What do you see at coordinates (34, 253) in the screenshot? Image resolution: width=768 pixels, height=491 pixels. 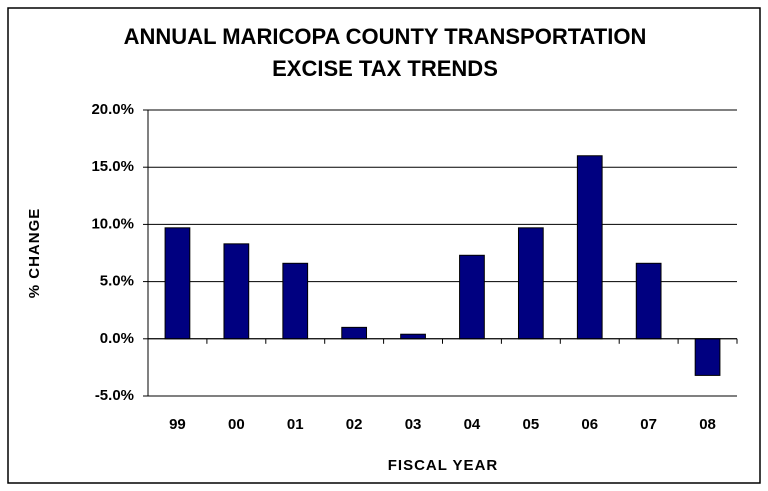 I see `y-axis-label: % CHANGE` at bounding box center [34, 253].